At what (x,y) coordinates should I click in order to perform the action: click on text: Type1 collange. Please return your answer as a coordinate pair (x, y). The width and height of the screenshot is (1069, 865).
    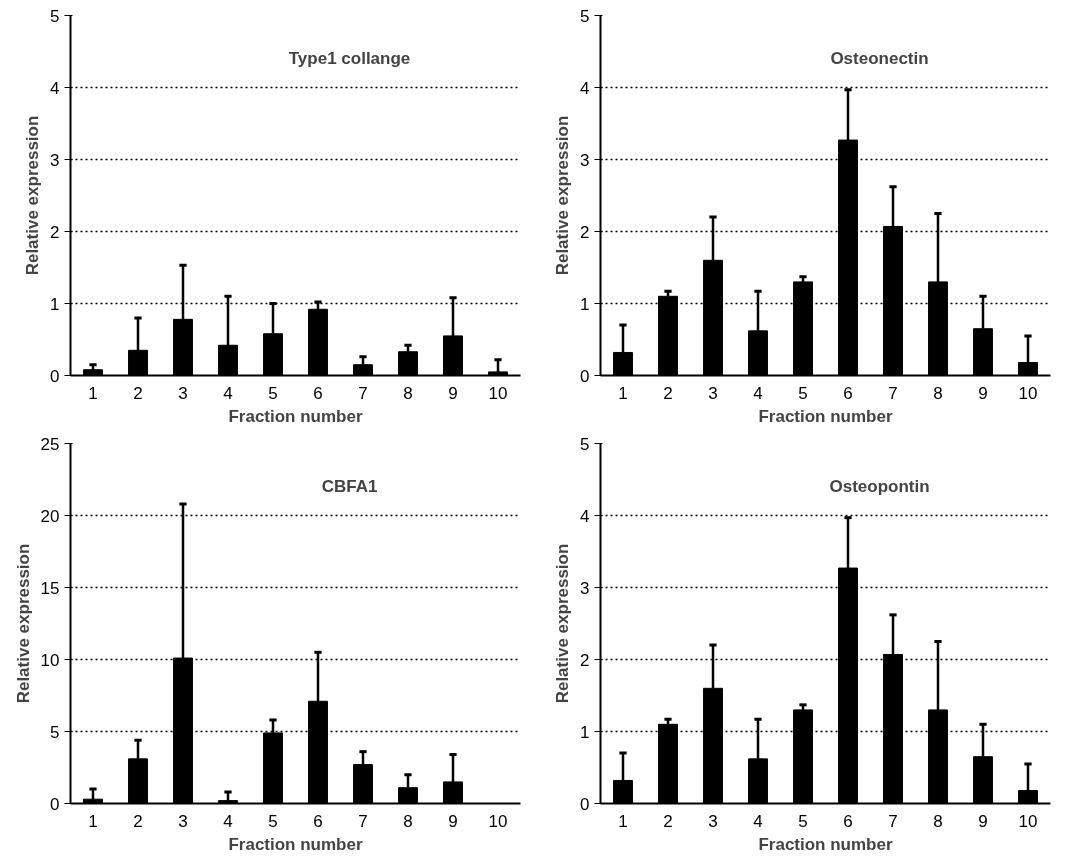
    Looking at the image, I should click on (349, 59).